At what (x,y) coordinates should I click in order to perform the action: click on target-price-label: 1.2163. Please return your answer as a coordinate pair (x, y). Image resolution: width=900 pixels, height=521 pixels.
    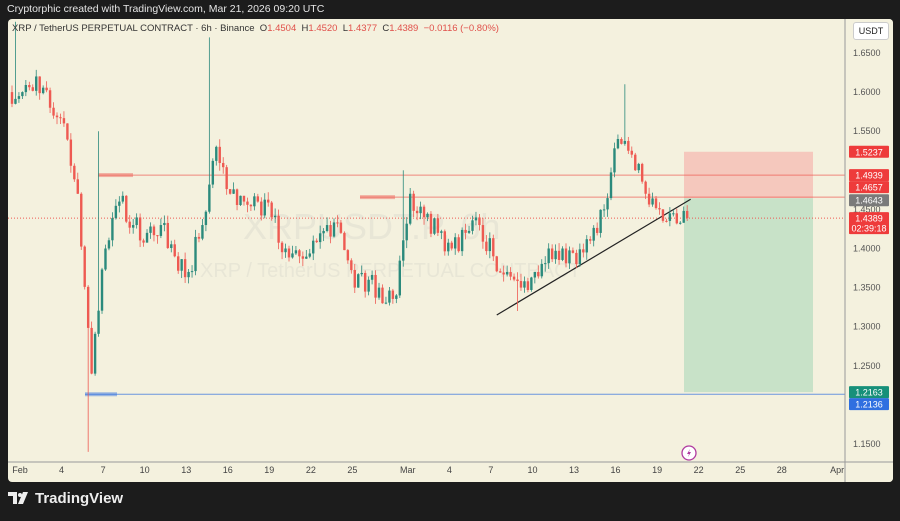
    Looking at the image, I should click on (869, 393).